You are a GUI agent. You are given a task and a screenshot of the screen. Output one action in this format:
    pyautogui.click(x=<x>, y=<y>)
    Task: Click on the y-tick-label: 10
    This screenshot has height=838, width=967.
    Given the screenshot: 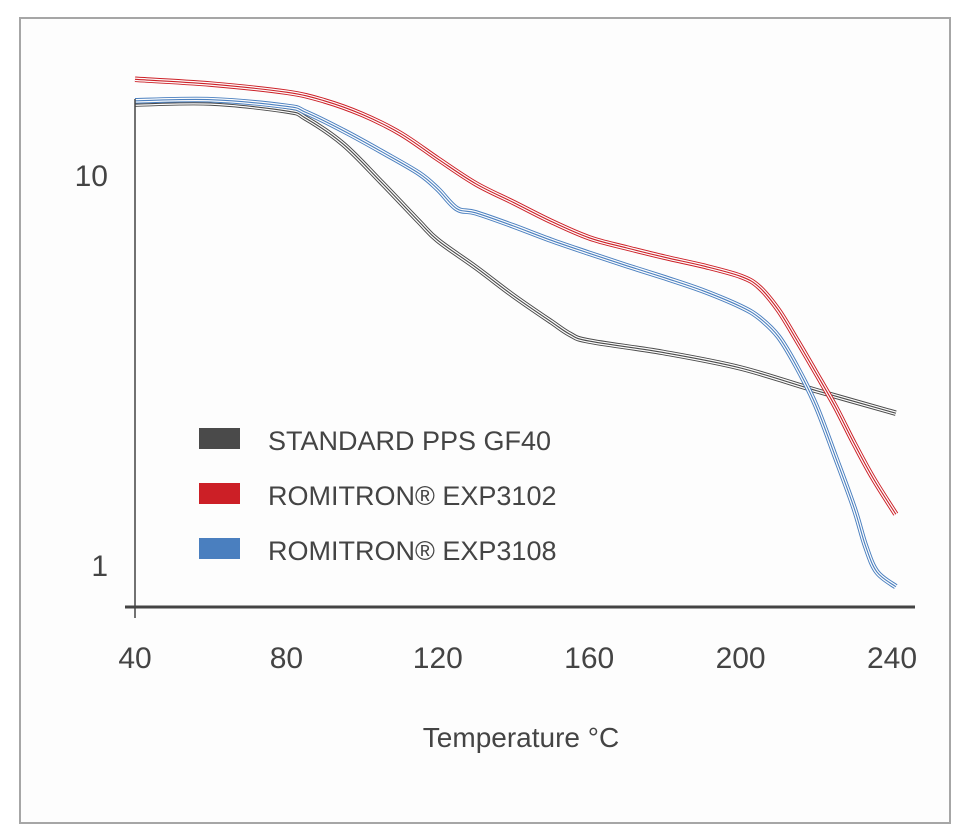 What is the action you would take?
    pyautogui.click(x=91, y=176)
    